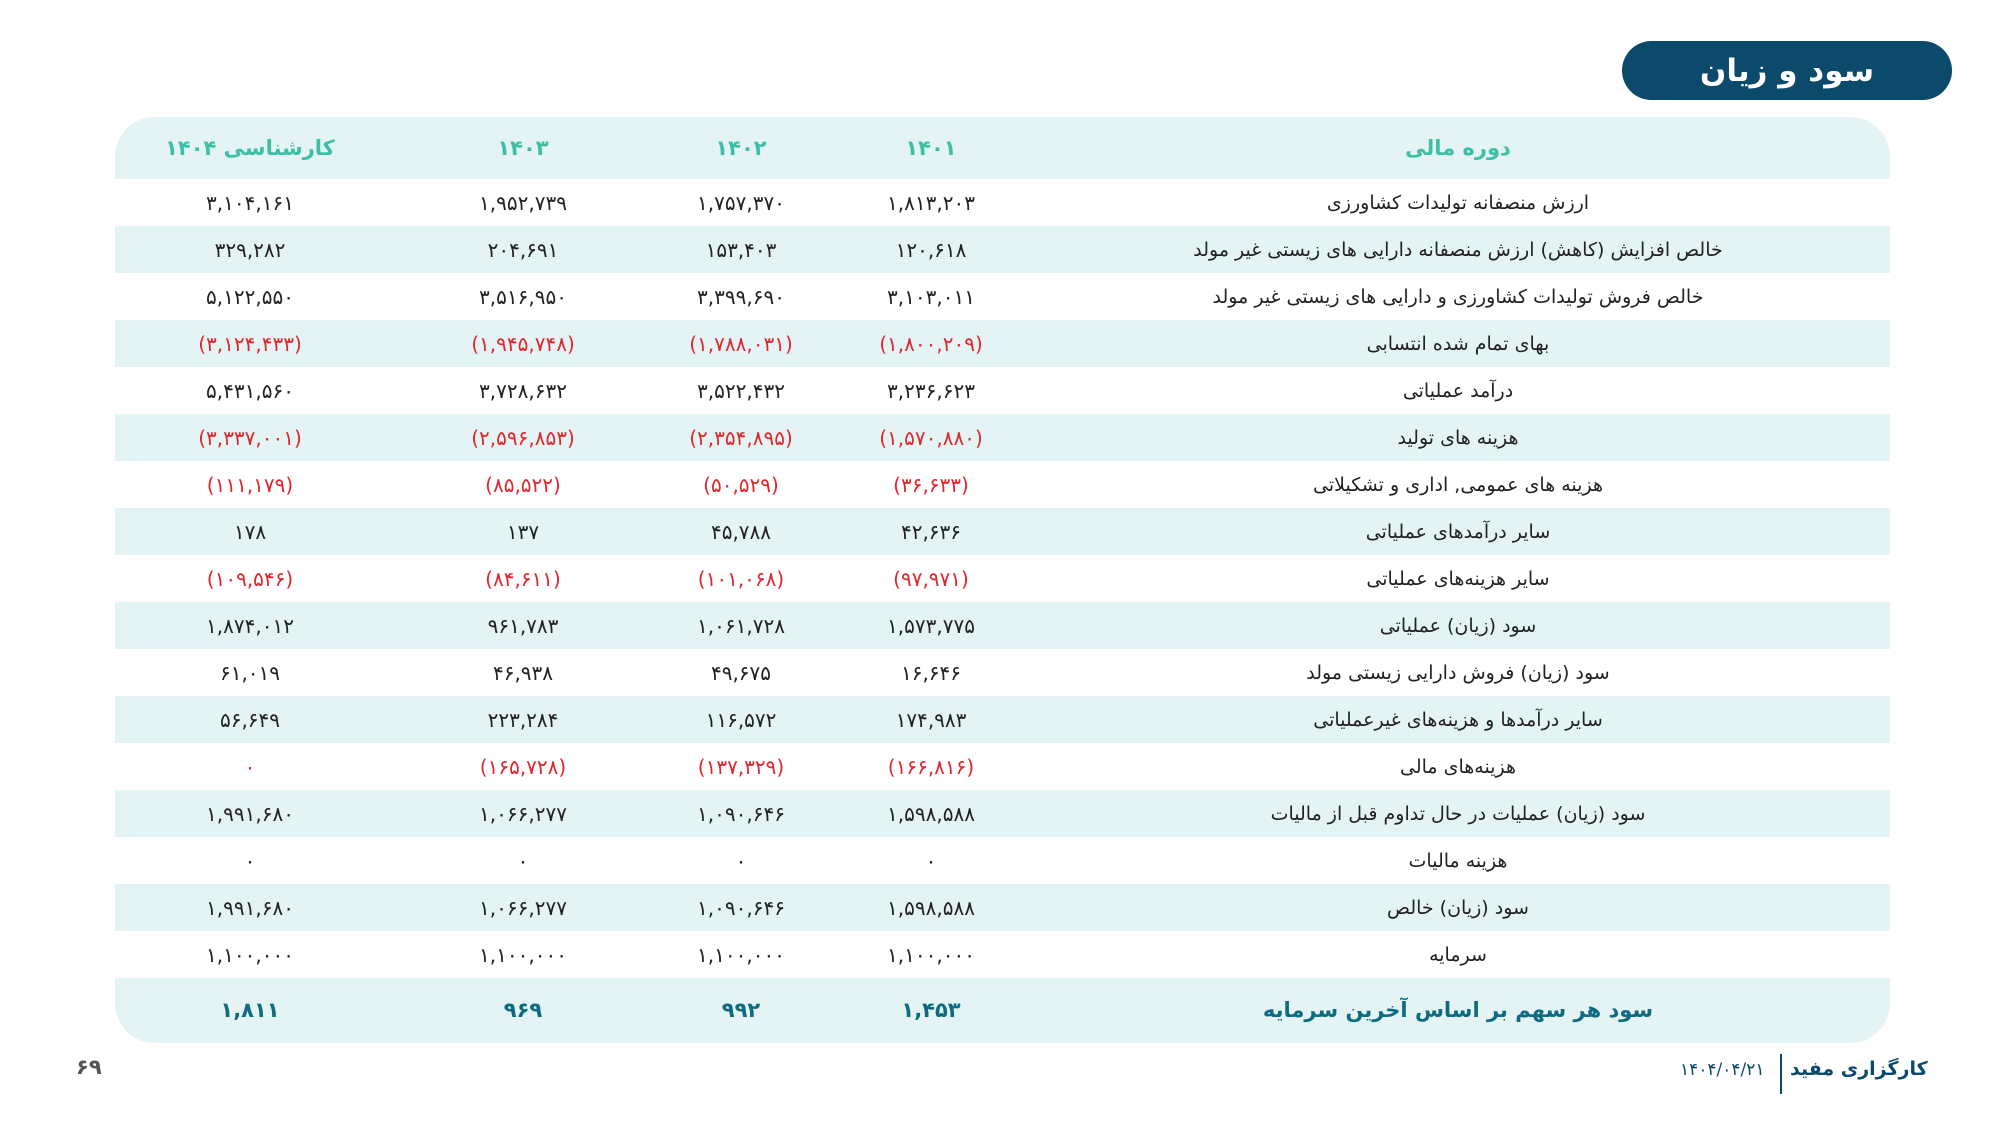 This screenshot has width=2000, height=1125. I want to click on column-header-period: دوره مالی, so click(1458, 148).